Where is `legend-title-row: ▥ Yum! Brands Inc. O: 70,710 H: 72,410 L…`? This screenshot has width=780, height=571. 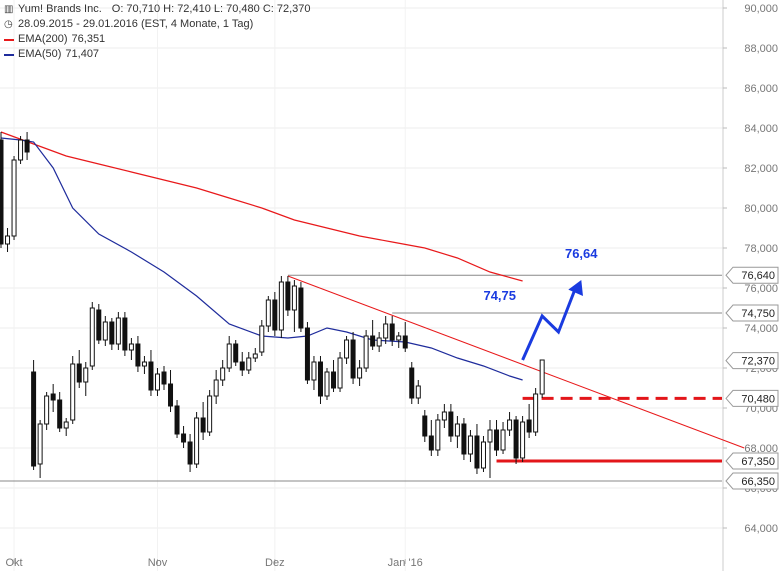 legend-title-row: ▥ Yum! Brands Inc. O: 70,710 H: 72,410 L… is located at coordinates (157, 9).